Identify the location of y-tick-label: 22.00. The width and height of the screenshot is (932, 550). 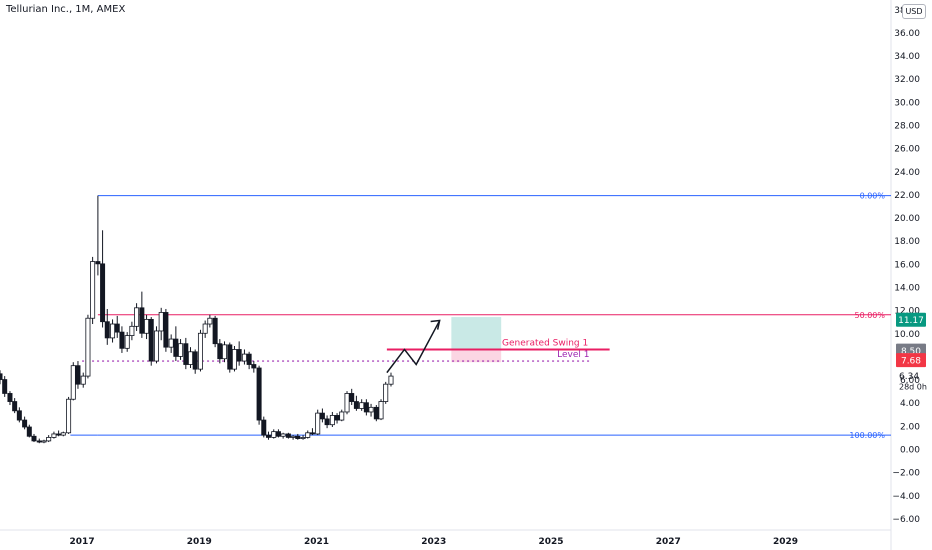
(907, 196).